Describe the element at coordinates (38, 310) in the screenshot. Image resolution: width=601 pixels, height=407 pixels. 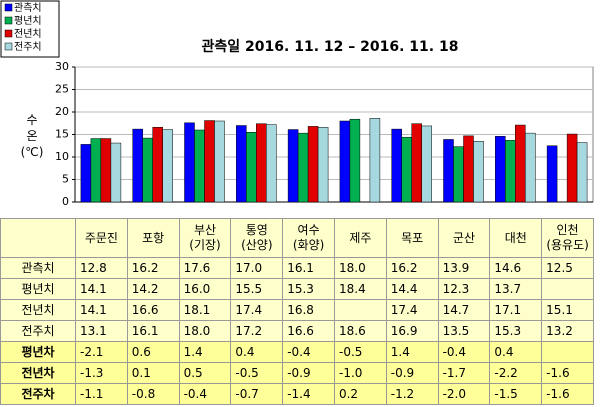
I see `row-label: 전년치` at that location.